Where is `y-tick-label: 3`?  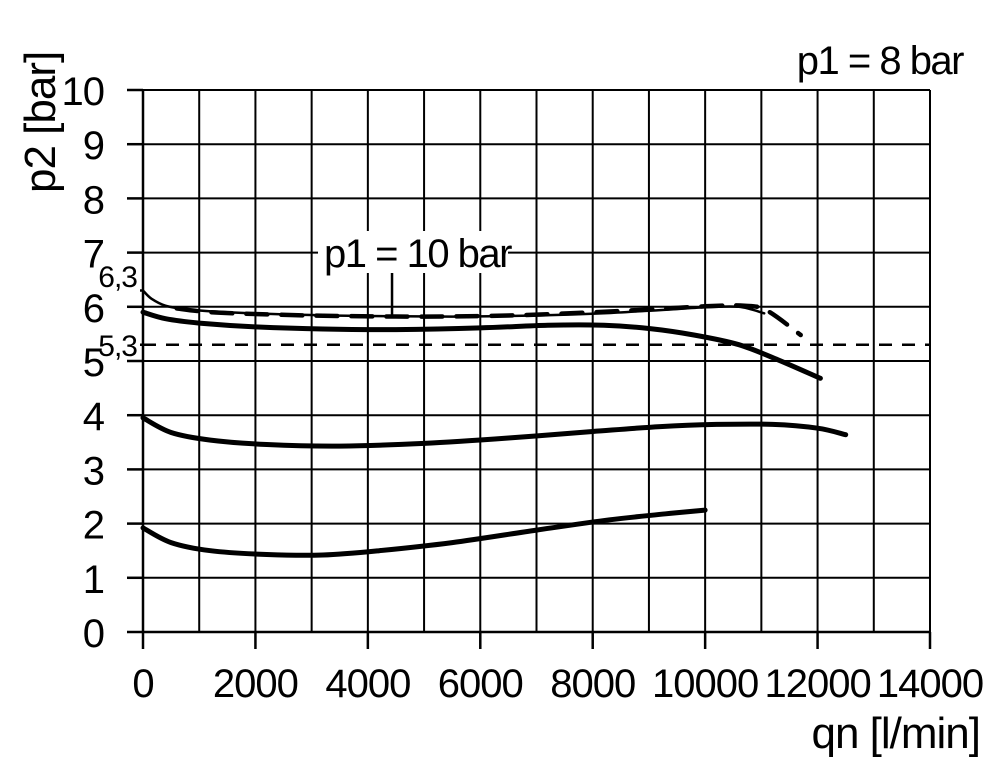 y-tick-label: 3 is located at coordinates (93, 471).